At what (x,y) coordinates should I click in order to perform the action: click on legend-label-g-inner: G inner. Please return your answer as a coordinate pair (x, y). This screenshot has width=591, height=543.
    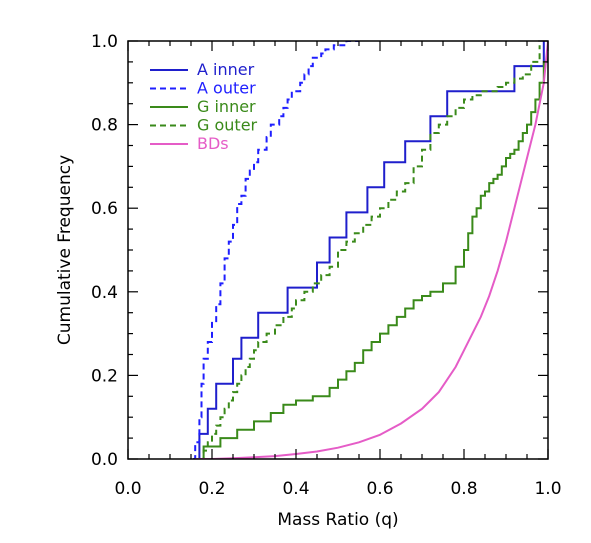
    Looking at the image, I should click on (226, 106).